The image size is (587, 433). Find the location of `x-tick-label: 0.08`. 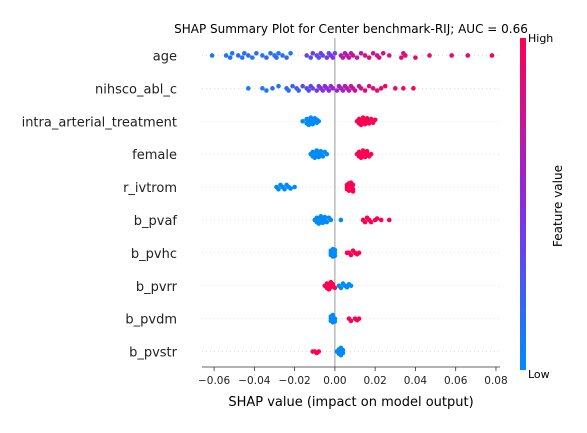

x-tick-label: 0.08 is located at coordinates (495, 381).